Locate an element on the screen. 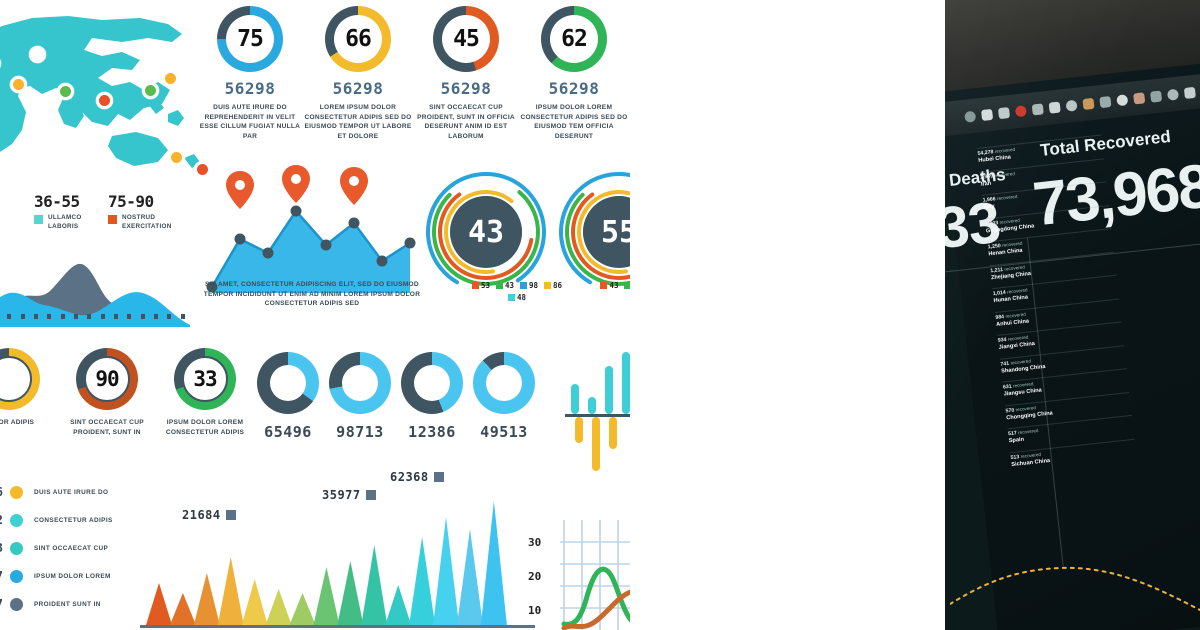 The height and width of the screenshot is (630, 1200). multiring-55-value: 55 is located at coordinates (606, 232).